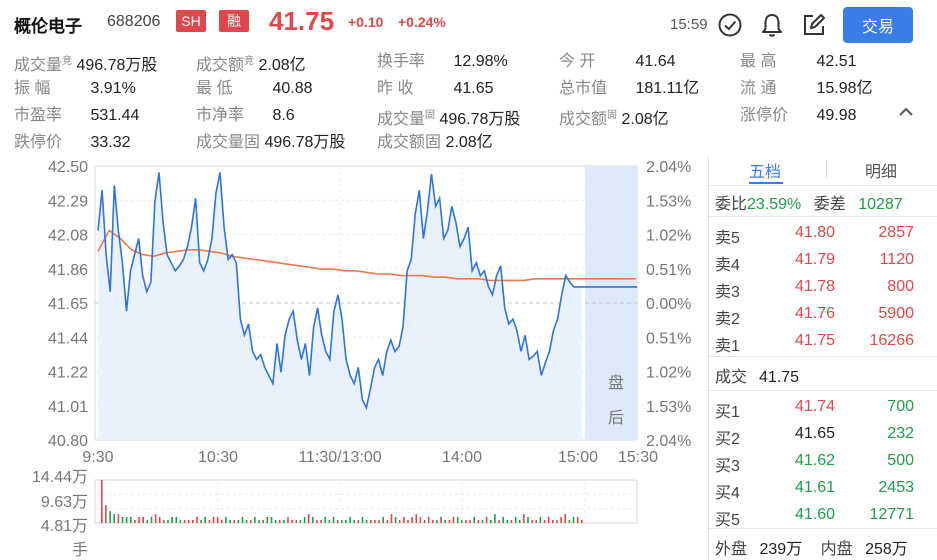  What do you see at coordinates (814, 259) in the screenshot?
I see `level-price: 41.79` at bounding box center [814, 259].